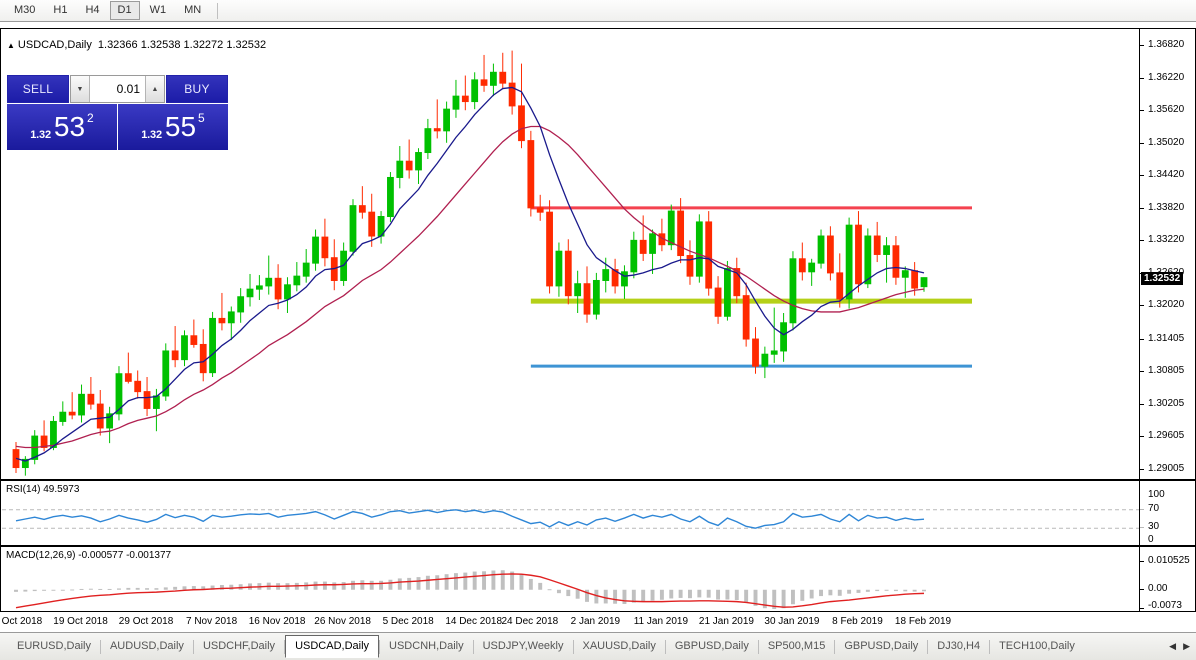  I want to click on buy-button: BUY, so click(197, 89).